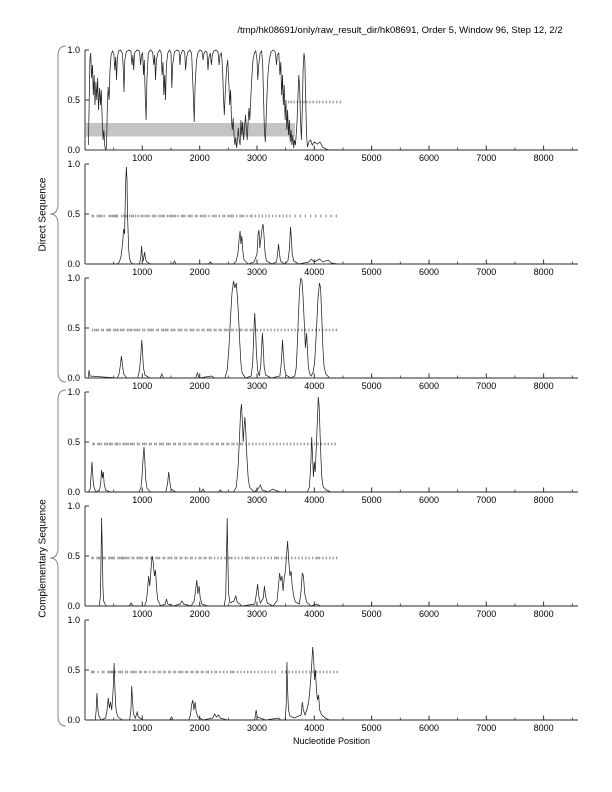  Describe the element at coordinates (331, 741) in the screenshot. I see `x-axis-label: Nucleotide Position` at that location.